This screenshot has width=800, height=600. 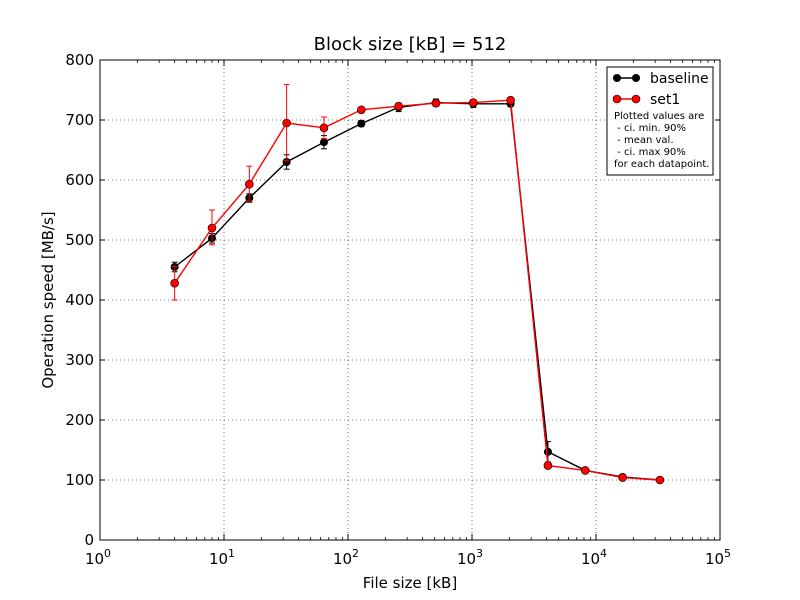 I want to click on legend-note-line-2: - ci. min. 90%, so click(x=650, y=128).